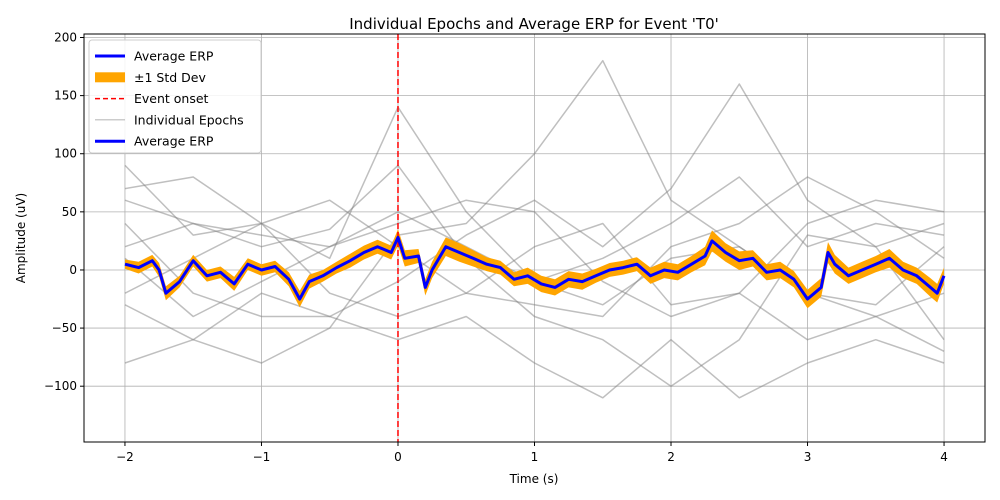 Image resolution: width=1000 pixels, height=500 pixels. What do you see at coordinates (73, 270) in the screenshot?
I see `y-tick-label: 0` at bounding box center [73, 270].